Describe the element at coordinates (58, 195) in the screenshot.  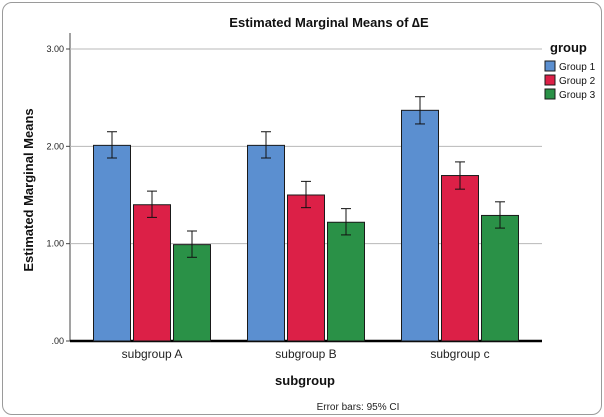
I see `y-axis-ticks: .00 1.00 2.00 3.00` at that location.